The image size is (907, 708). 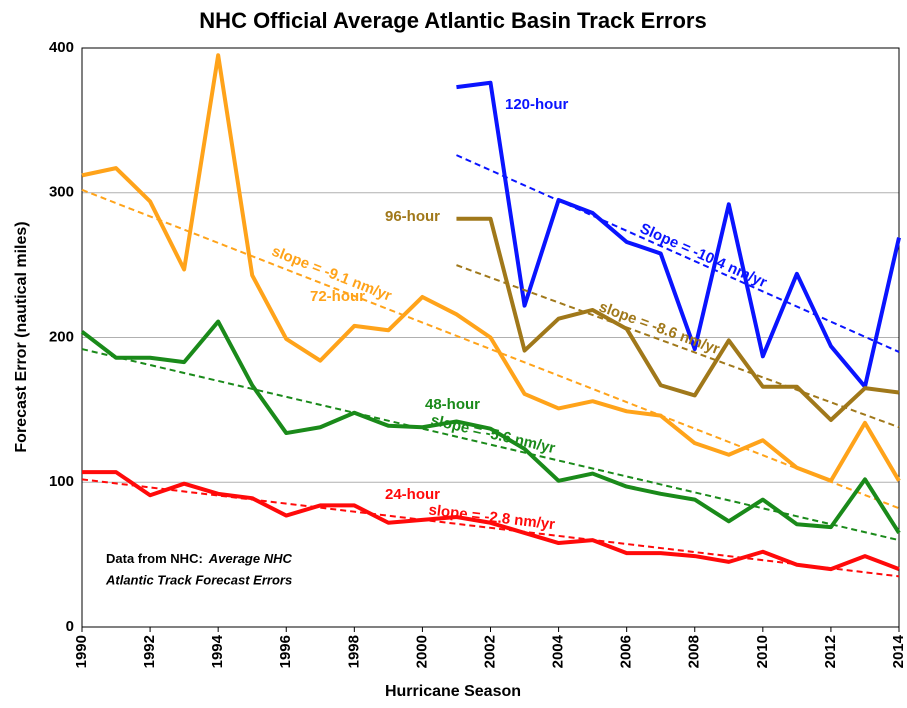 I want to click on x-tick-label: 2006, so click(x=626, y=651).